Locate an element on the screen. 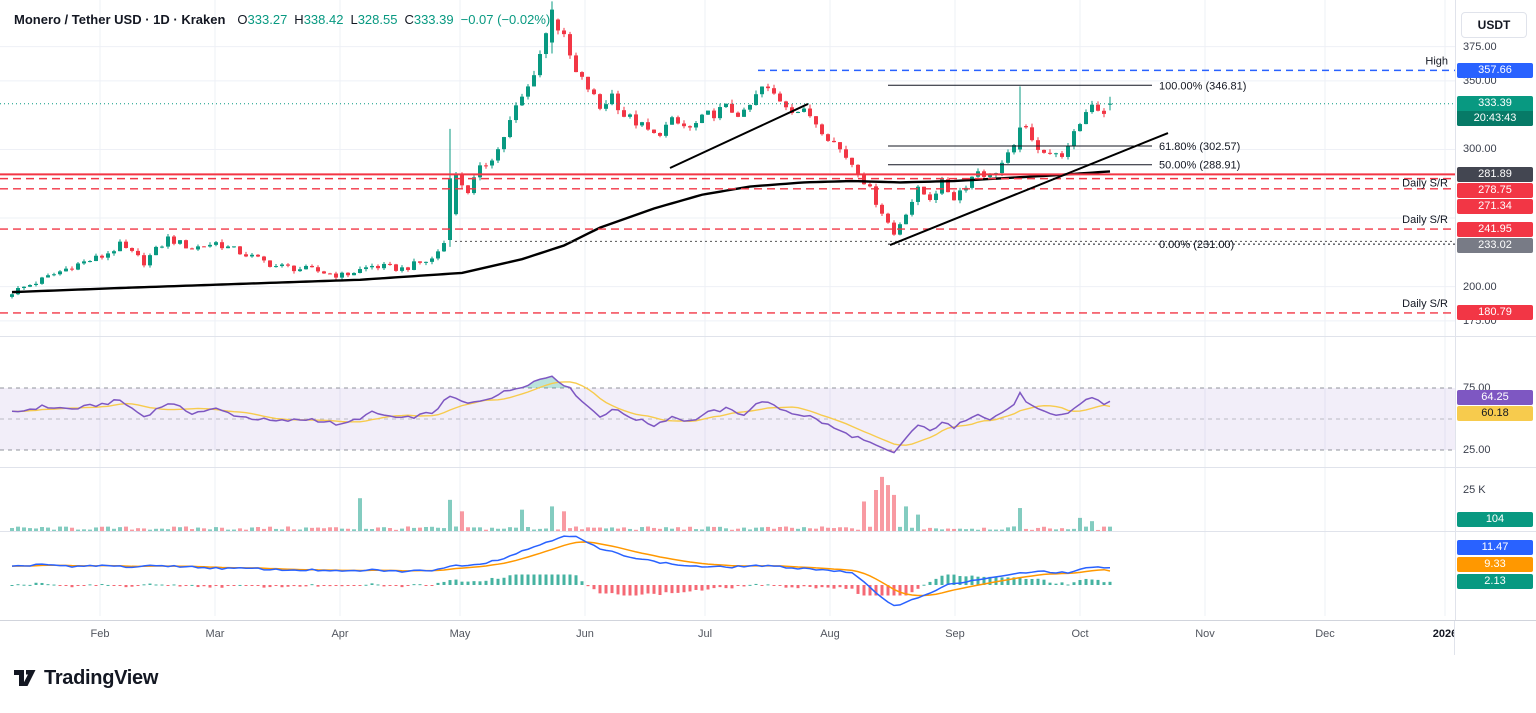 This screenshot has width=1536, height=713. fib-level-label: 100.00% (346.81) is located at coordinates (1202, 86).